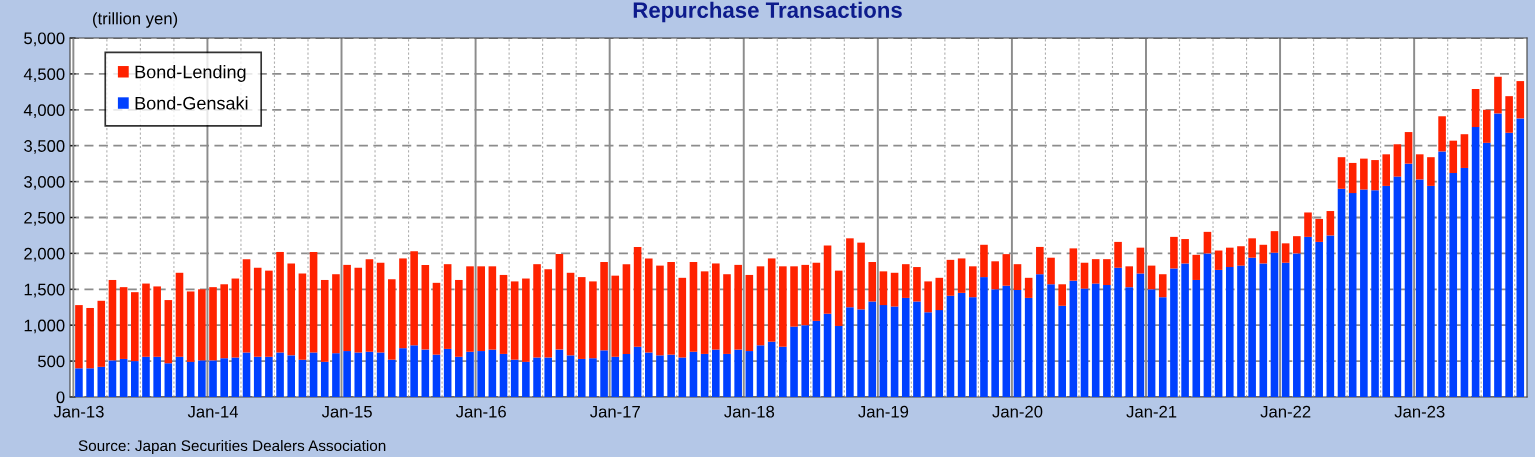  What do you see at coordinates (44, 147) in the screenshot?
I see `y-tick-label: 3,500` at bounding box center [44, 147].